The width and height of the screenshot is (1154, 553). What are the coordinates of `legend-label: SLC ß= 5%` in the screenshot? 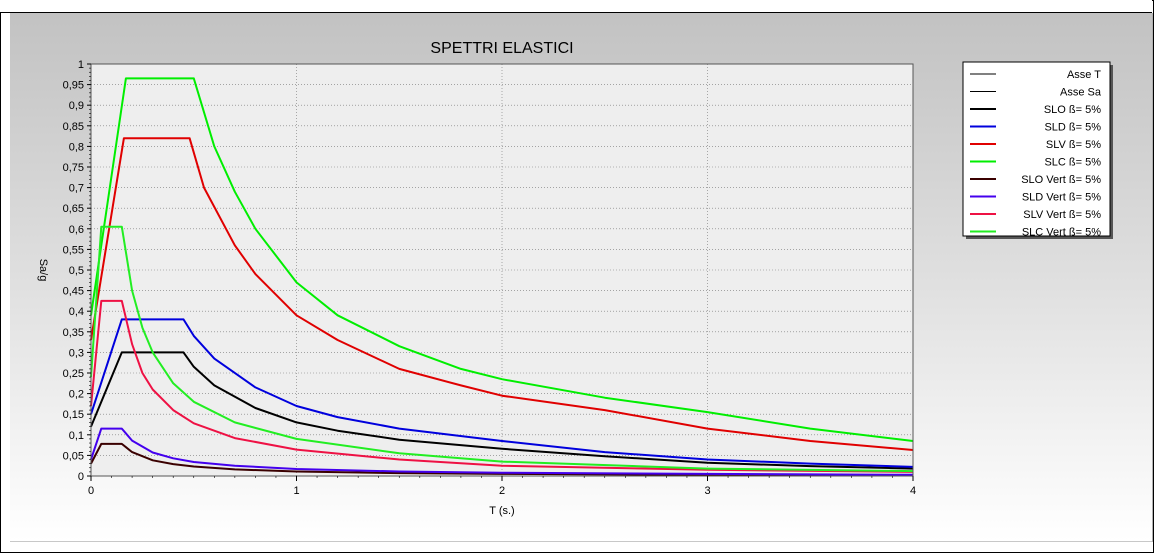 It's located at (1072, 163).